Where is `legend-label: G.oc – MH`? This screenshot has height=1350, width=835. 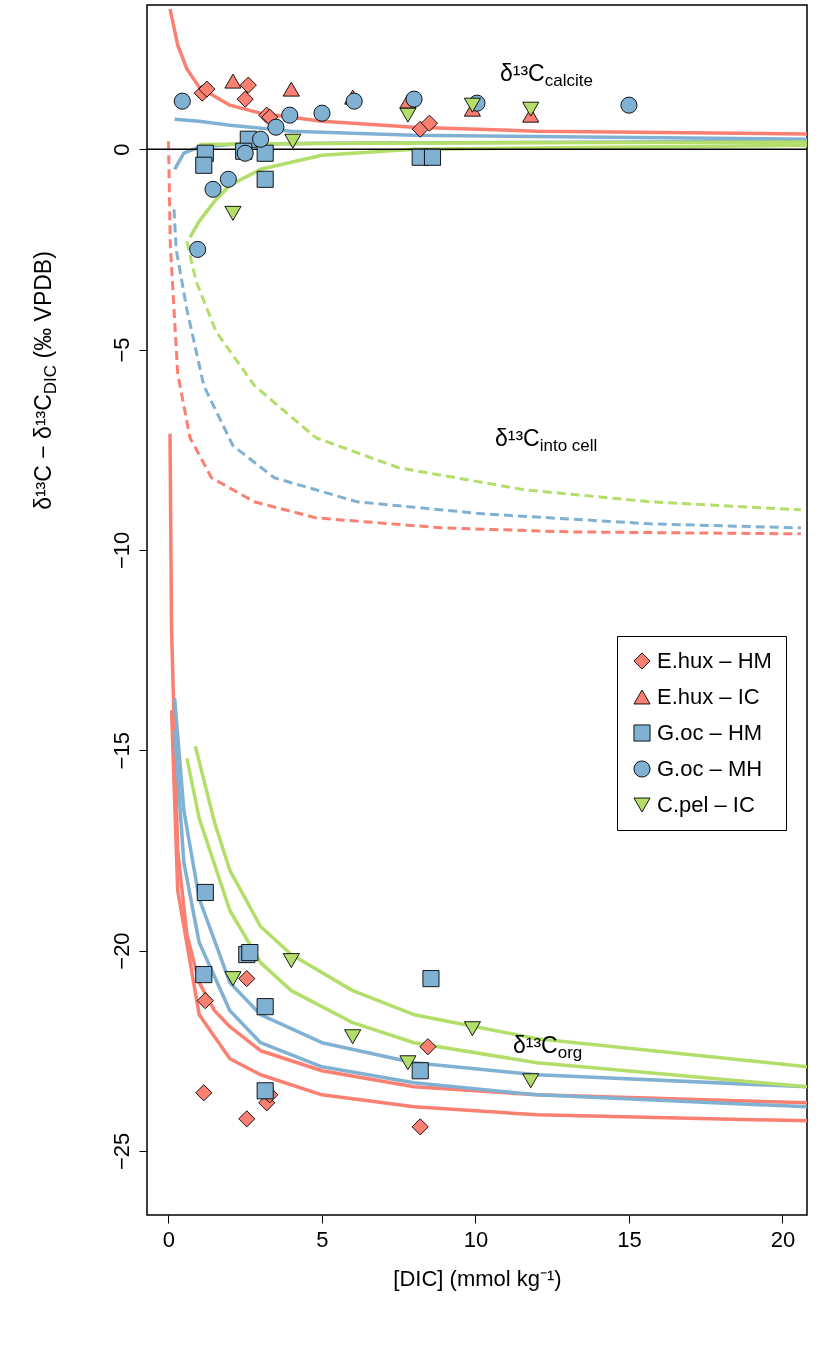 legend-label: G.oc – MH is located at coordinates (710, 768).